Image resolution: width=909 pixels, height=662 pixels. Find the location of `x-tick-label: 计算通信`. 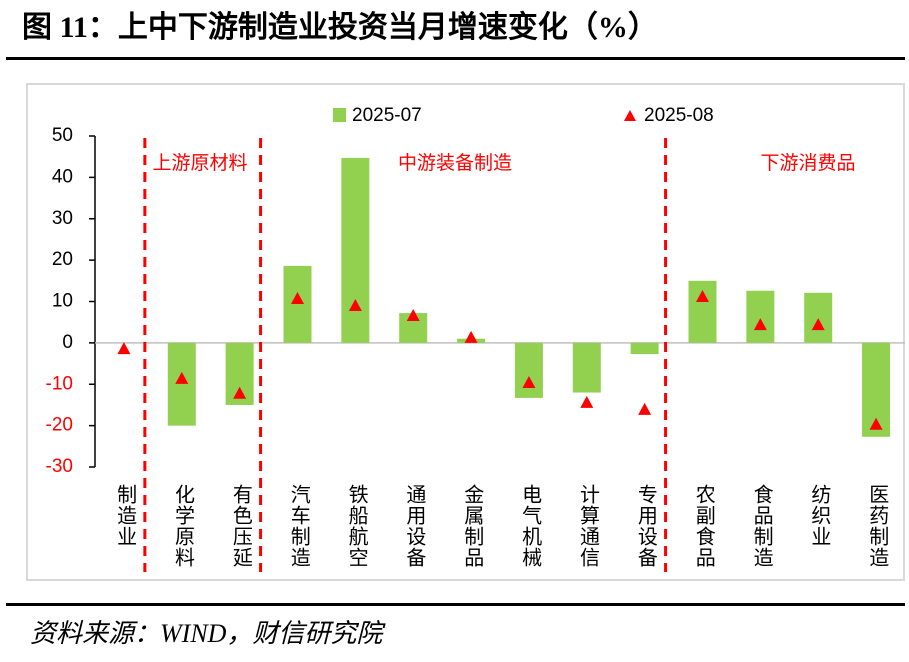

x-tick-label: 计算通信 is located at coordinates (588, 526).